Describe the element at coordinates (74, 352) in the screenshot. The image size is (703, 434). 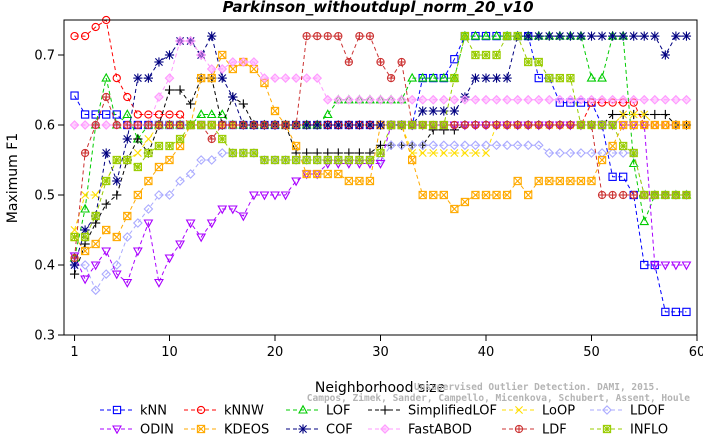
I see `x-tick-label: 1` at that location.